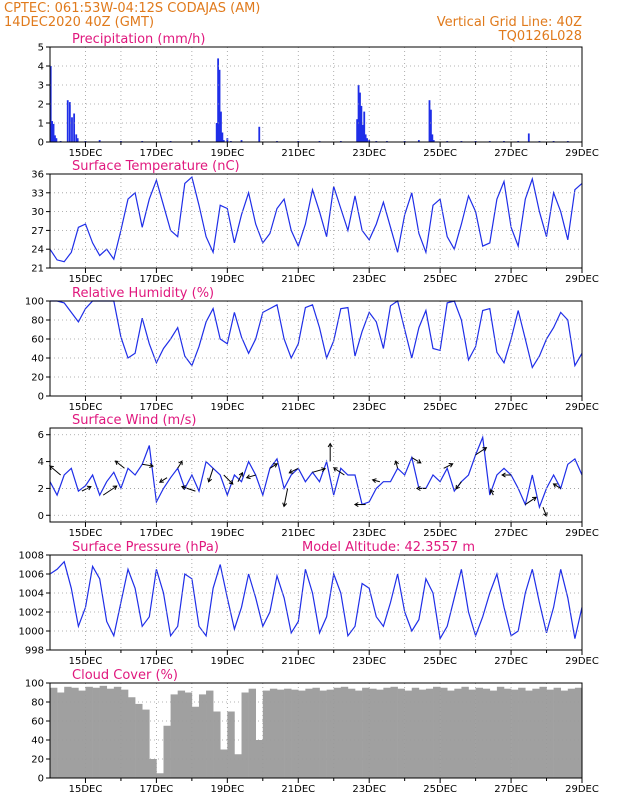 This screenshot has width=618, height=800. I want to click on cloud-cover-title: Cloud Cover (%), so click(125, 675).